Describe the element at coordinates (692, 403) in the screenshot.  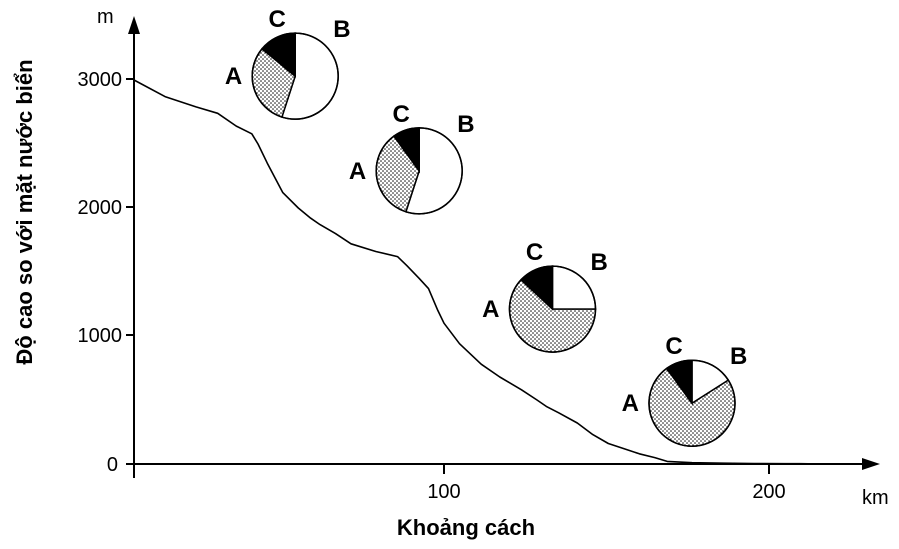
I see `pie-4-outline` at that location.